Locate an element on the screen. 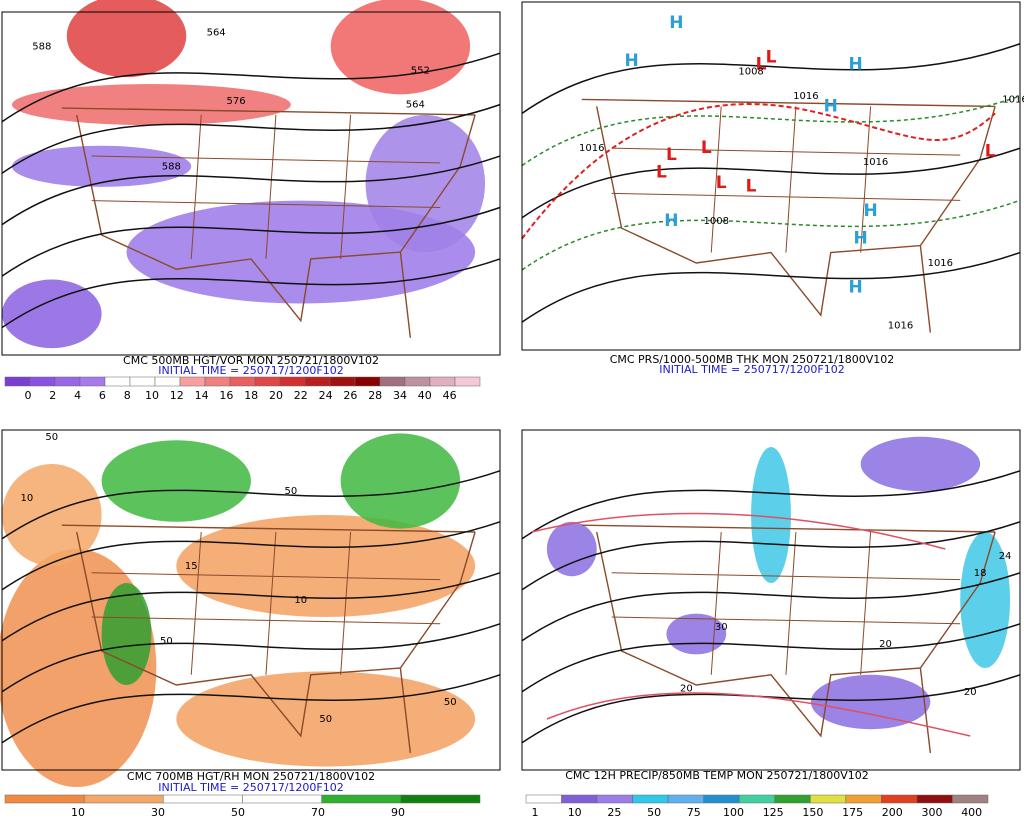 The height and width of the screenshot is (819, 1024). colorbar-label: 40 is located at coordinates (425, 395).